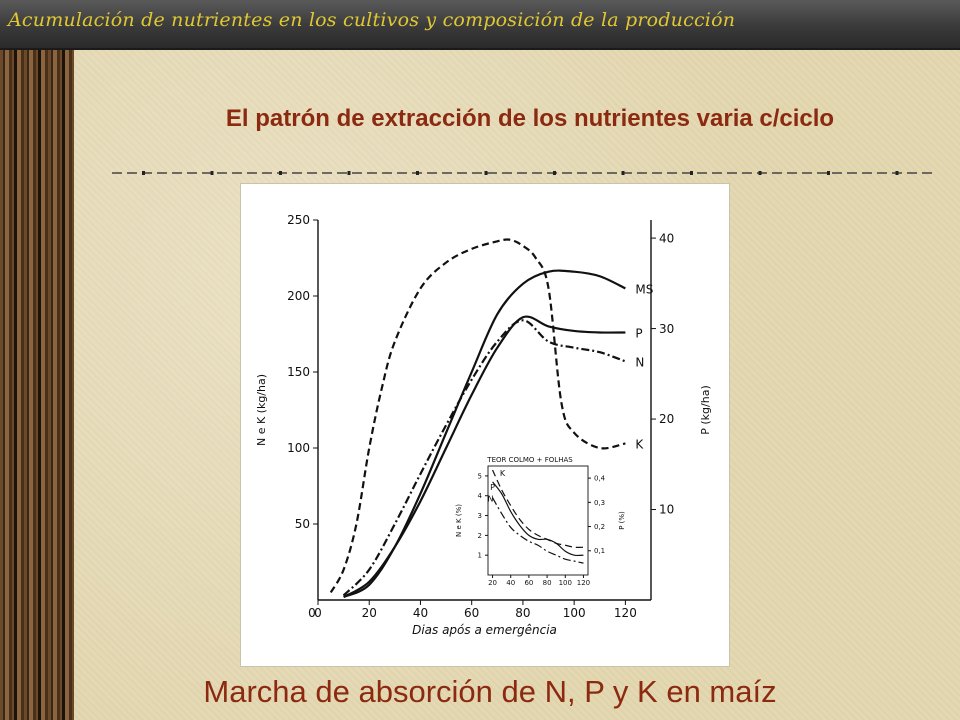 This screenshot has height=720, width=960. What do you see at coordinates (298, 448) in the screenshot?
I see `y-tick-label: 100` at bounding box center [298, 448].